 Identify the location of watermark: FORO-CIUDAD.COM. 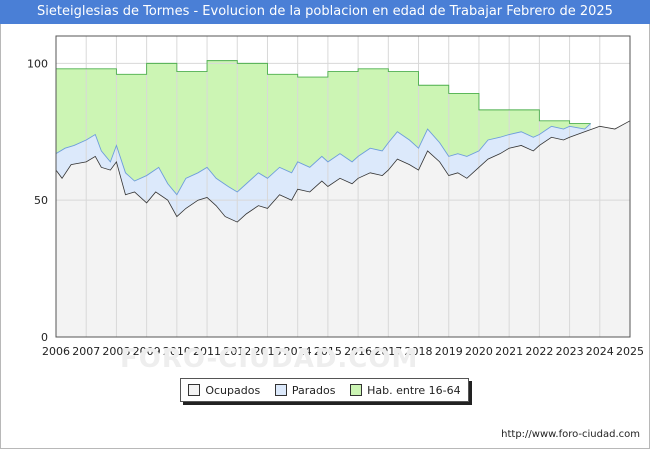
(269, 359).